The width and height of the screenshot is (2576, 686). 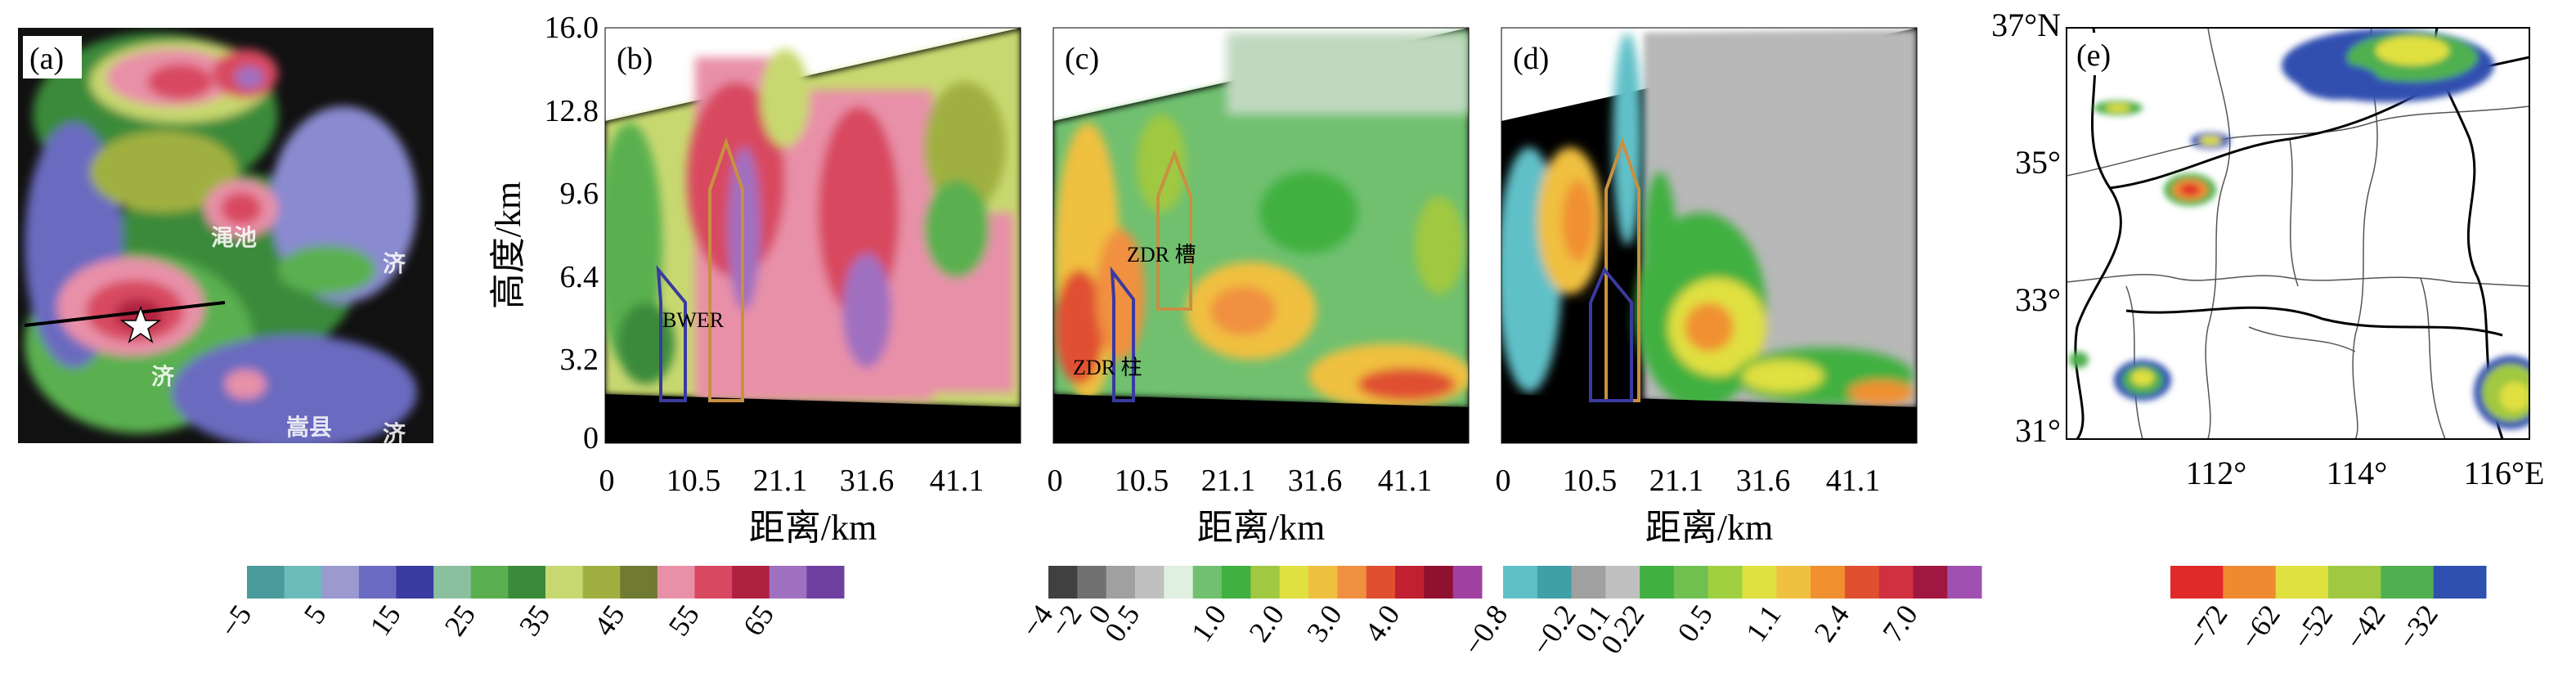 I want to click on lat-tick: 33°, so click(x=2038, y=299).